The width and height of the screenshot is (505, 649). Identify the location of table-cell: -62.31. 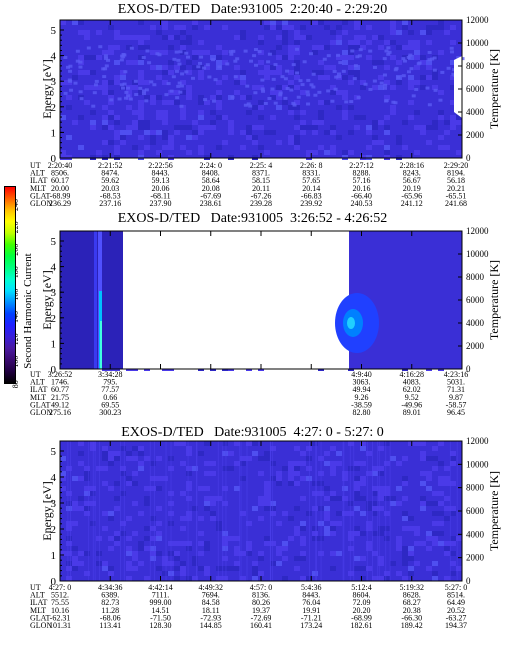
(60, 617).